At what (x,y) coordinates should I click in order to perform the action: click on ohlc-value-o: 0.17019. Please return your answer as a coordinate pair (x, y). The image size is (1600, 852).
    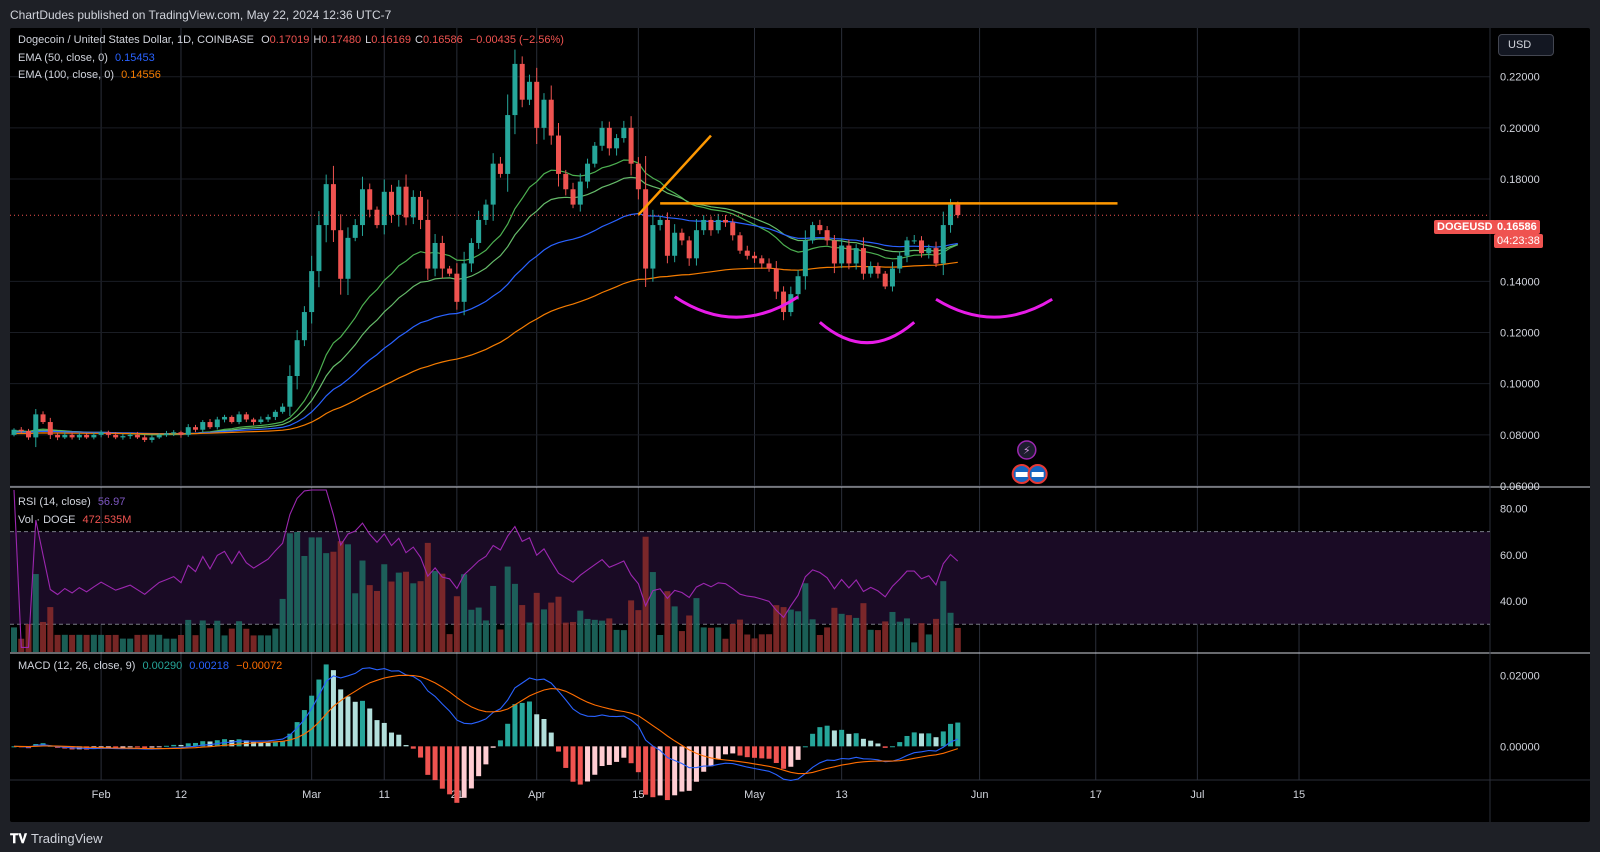
    Looking at the image, I should click on (289, 40).